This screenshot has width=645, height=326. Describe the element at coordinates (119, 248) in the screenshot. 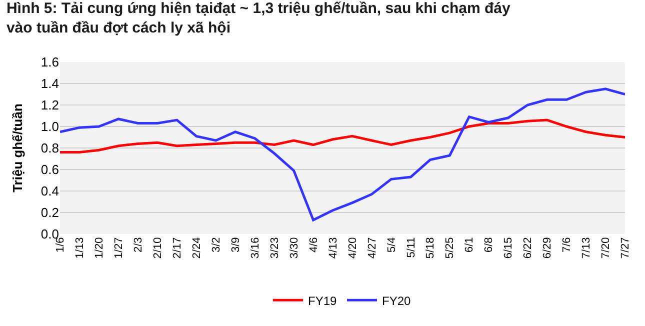

I see `x-tick-label: 1/27` at that location.